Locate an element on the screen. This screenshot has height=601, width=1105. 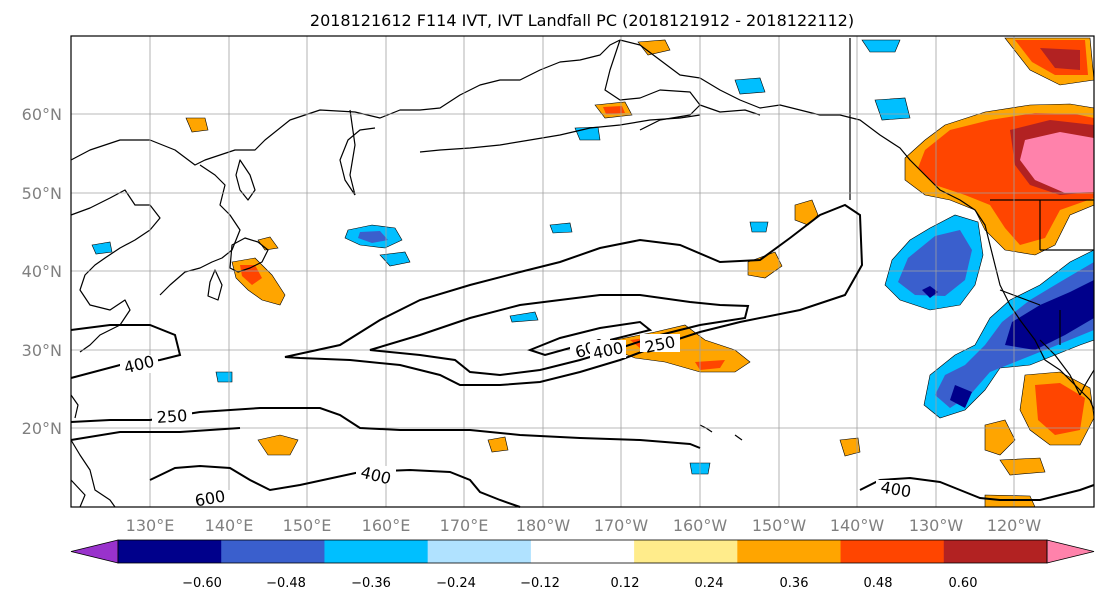
lon-label: 130°E is located at coordinates (150, 525).